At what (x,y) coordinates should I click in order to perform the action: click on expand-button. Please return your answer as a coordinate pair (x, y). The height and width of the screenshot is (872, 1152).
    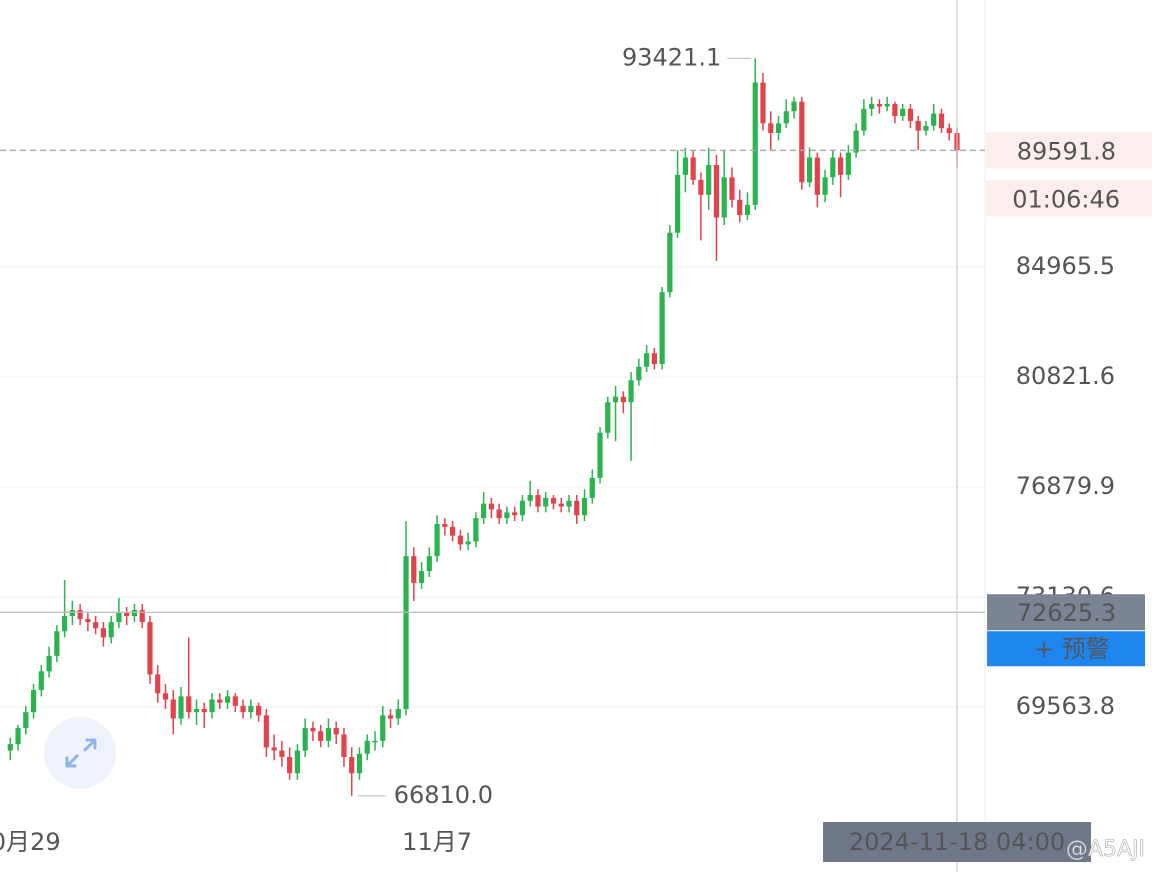
    Looking at the image, I should click on (80, 753).